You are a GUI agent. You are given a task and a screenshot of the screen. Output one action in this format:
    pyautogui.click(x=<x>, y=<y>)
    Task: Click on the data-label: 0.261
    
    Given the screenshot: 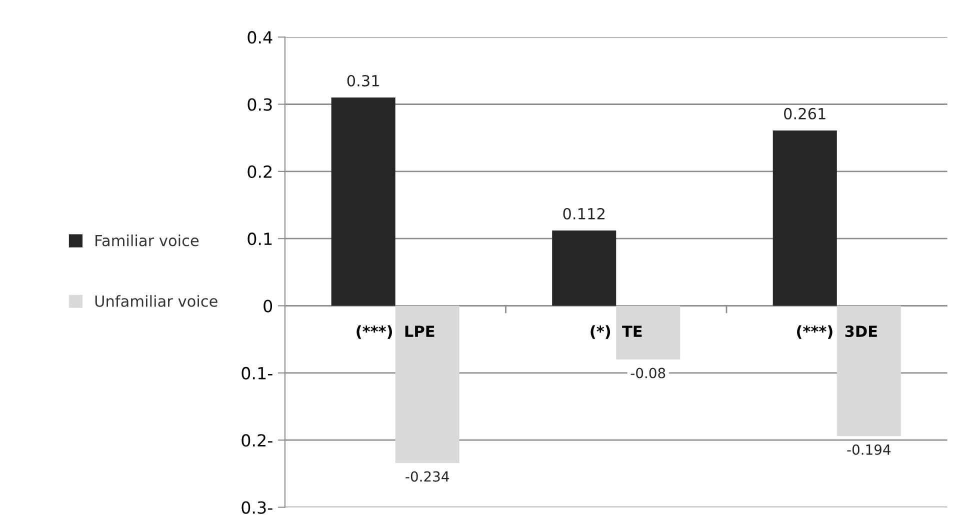 What is the action you would take?
    pyautogui.click(x=805, y=114)
    